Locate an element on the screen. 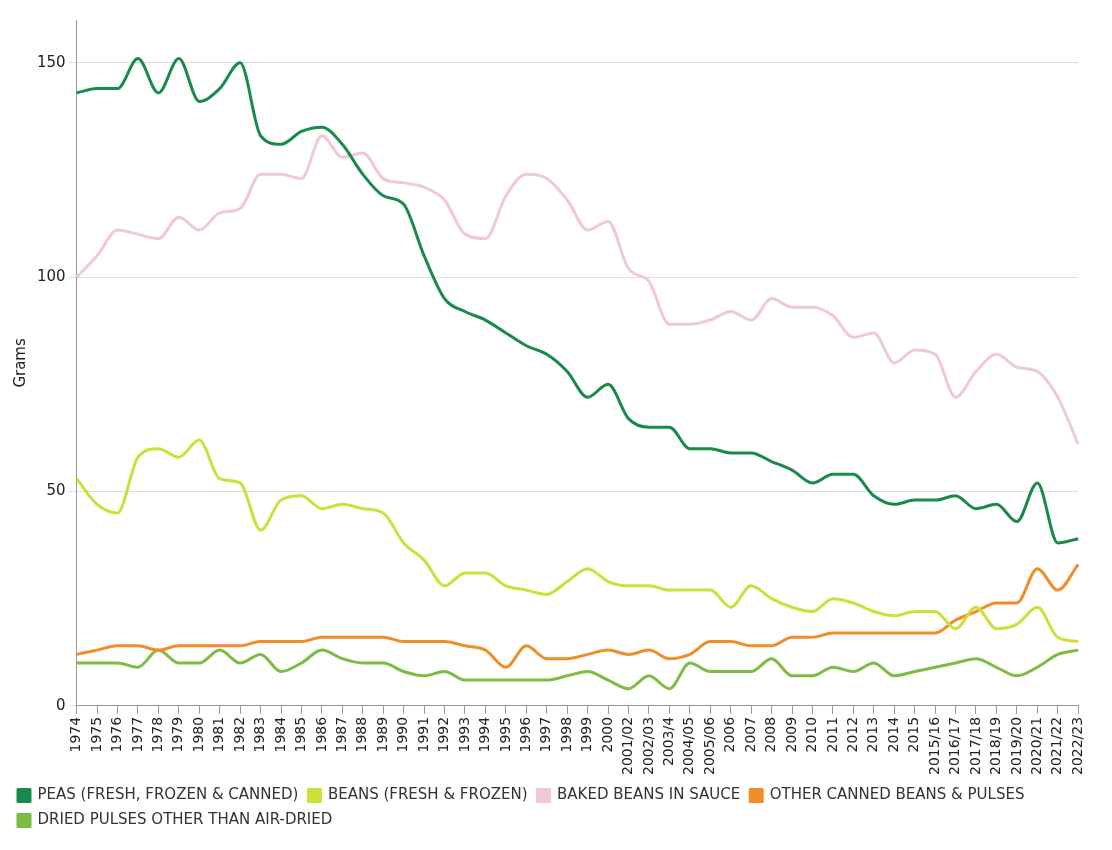  x-tick-label: 1993 is located at coordinates (463, 734).